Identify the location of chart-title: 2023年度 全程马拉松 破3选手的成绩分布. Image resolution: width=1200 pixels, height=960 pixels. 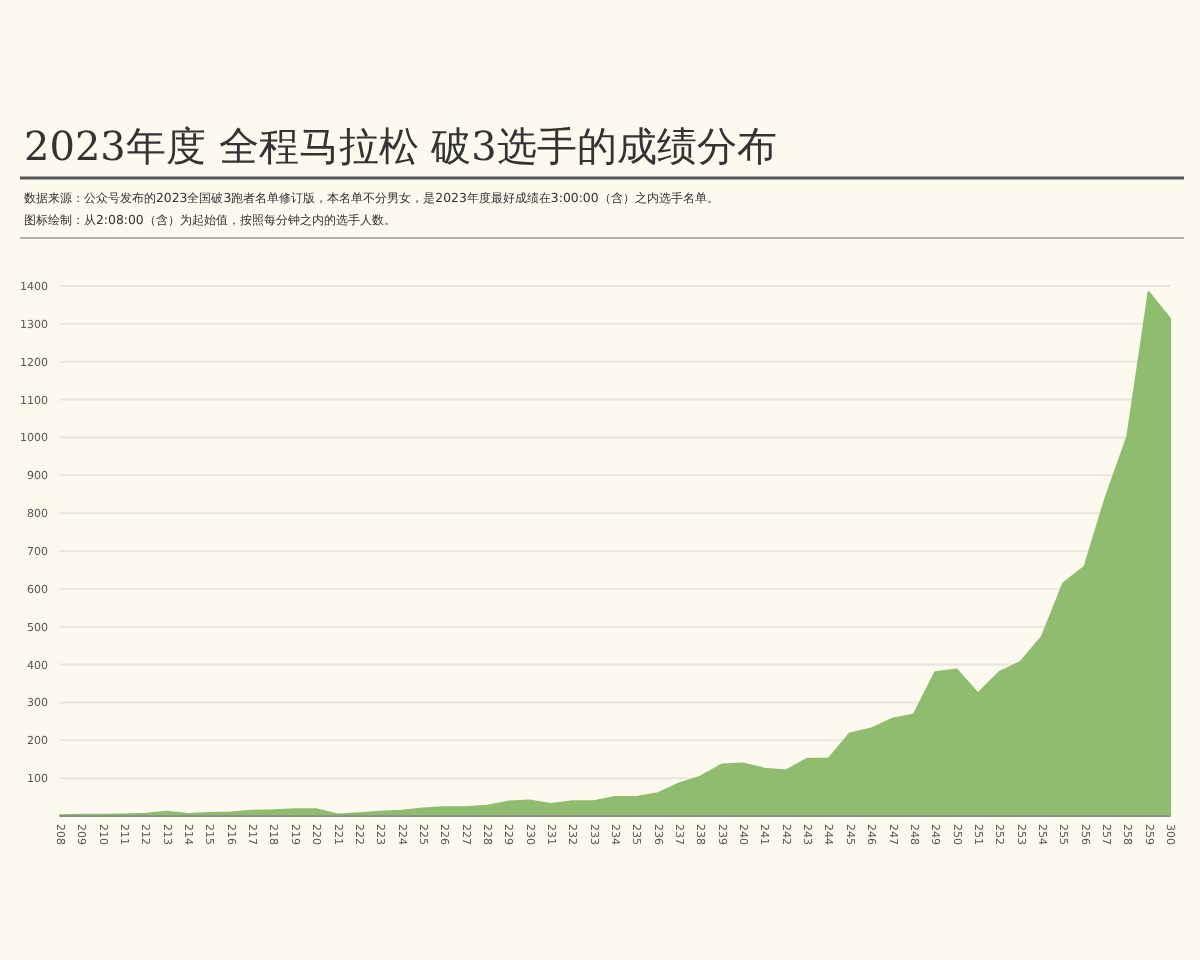
(400, 146).